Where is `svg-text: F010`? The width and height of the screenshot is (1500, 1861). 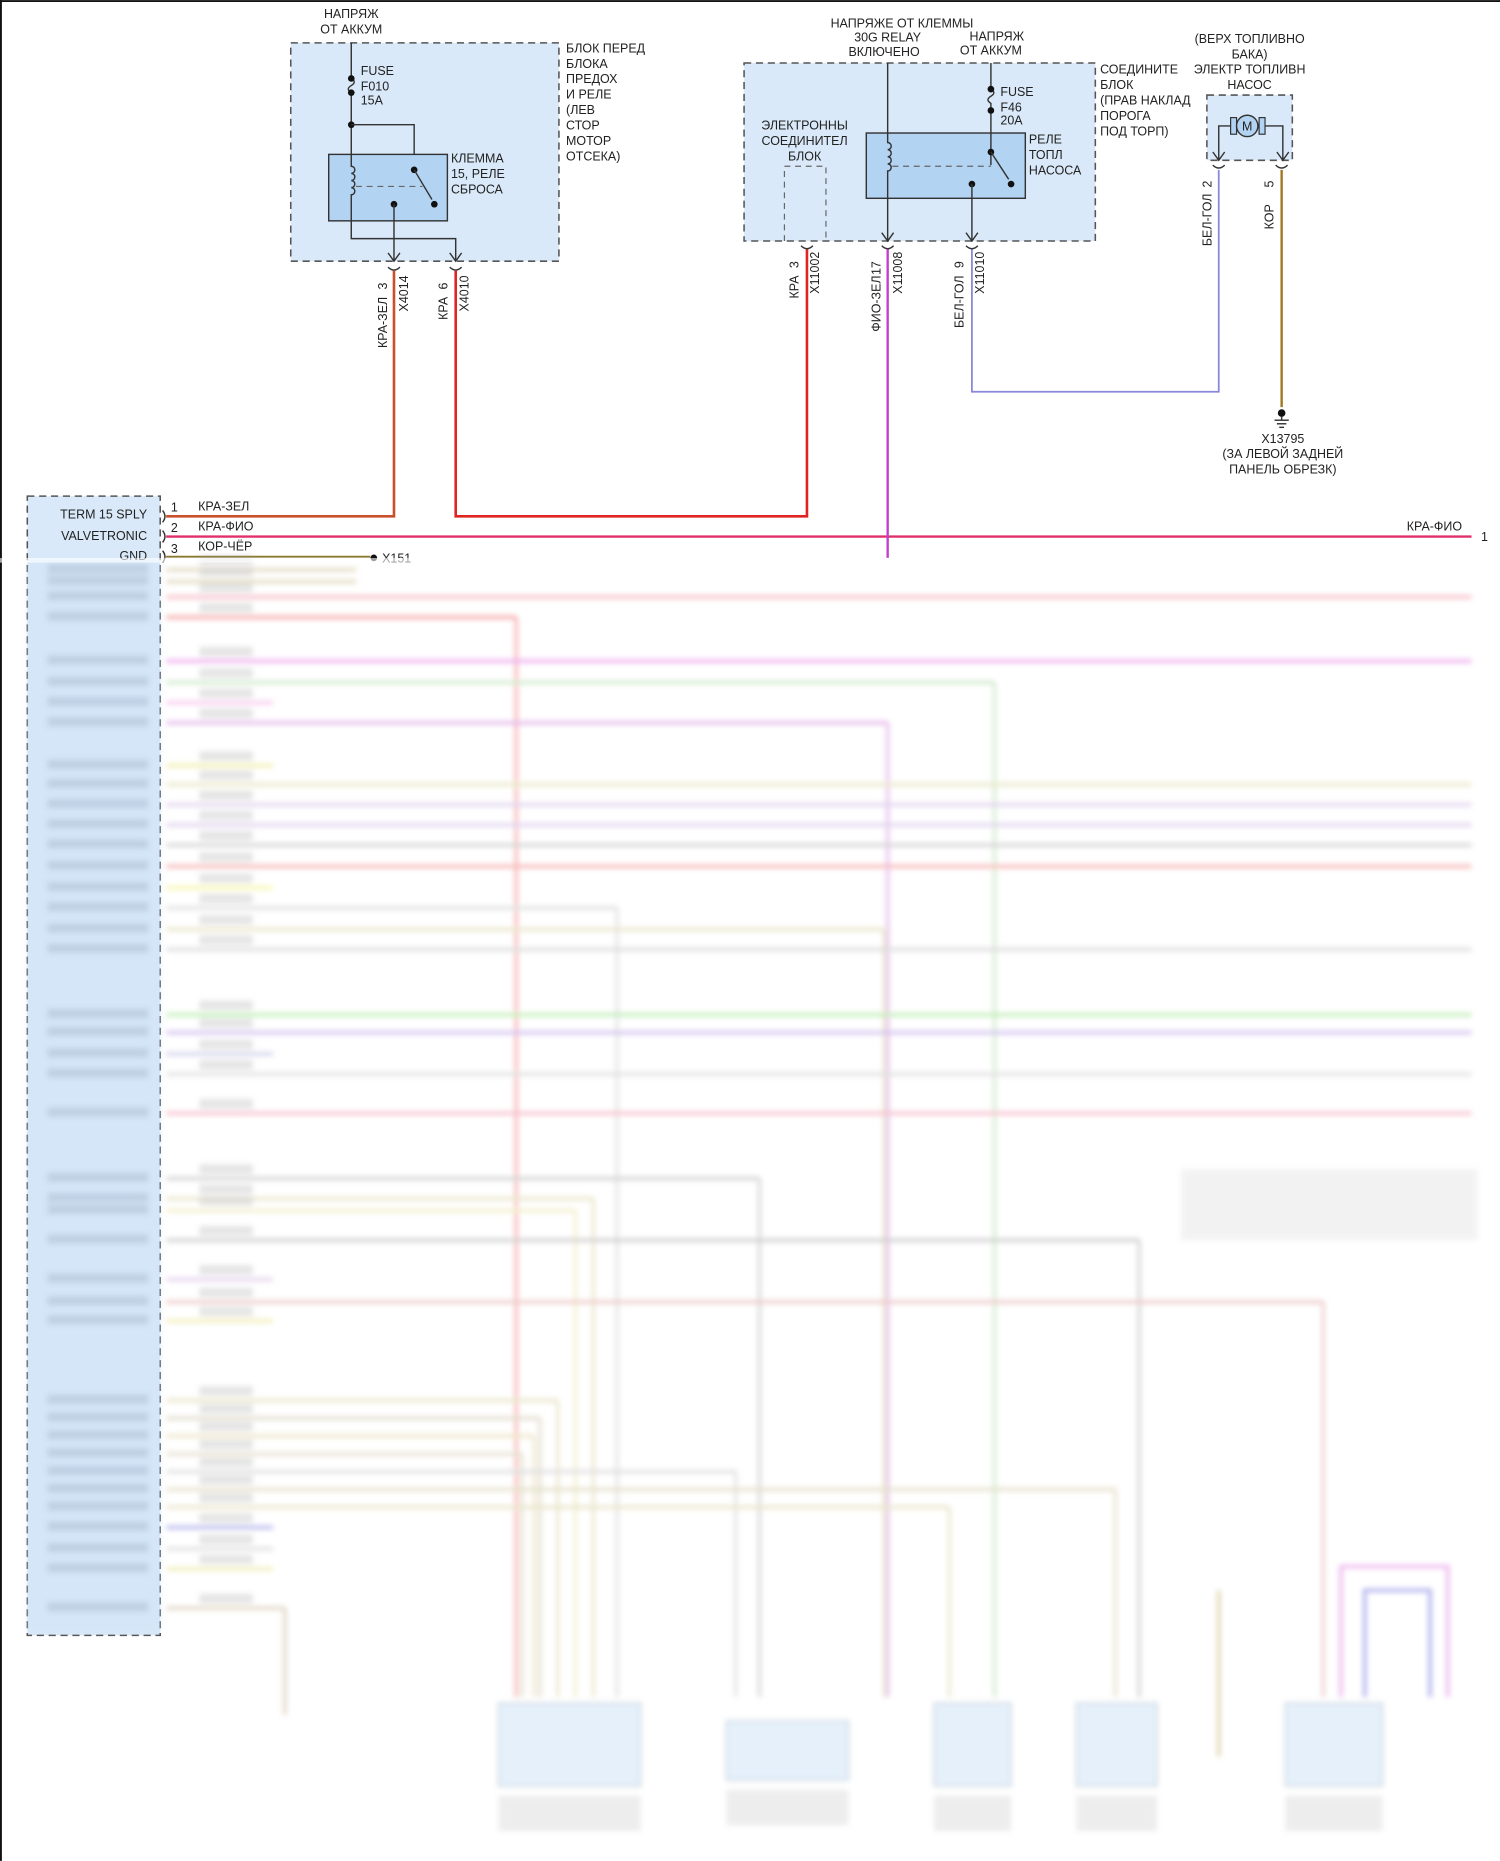 svg-text: F010 is located at coordinates (375, 86).